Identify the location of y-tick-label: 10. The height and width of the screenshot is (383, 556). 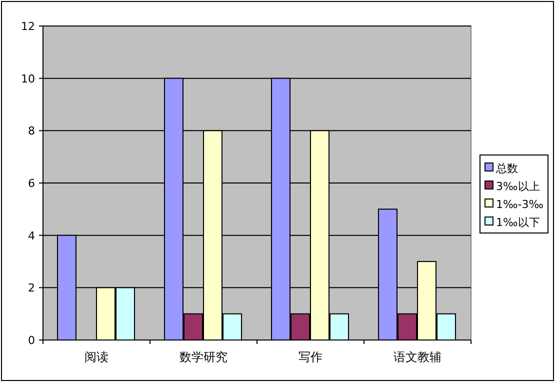
(28, 79).